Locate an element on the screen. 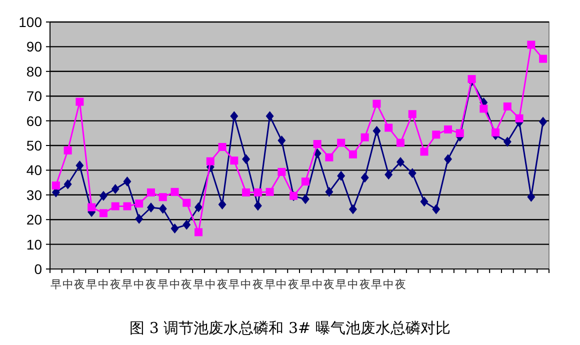 This screenshot has height=345, width=580. y-tick-label: 0 is located at coordinates (38, 269).